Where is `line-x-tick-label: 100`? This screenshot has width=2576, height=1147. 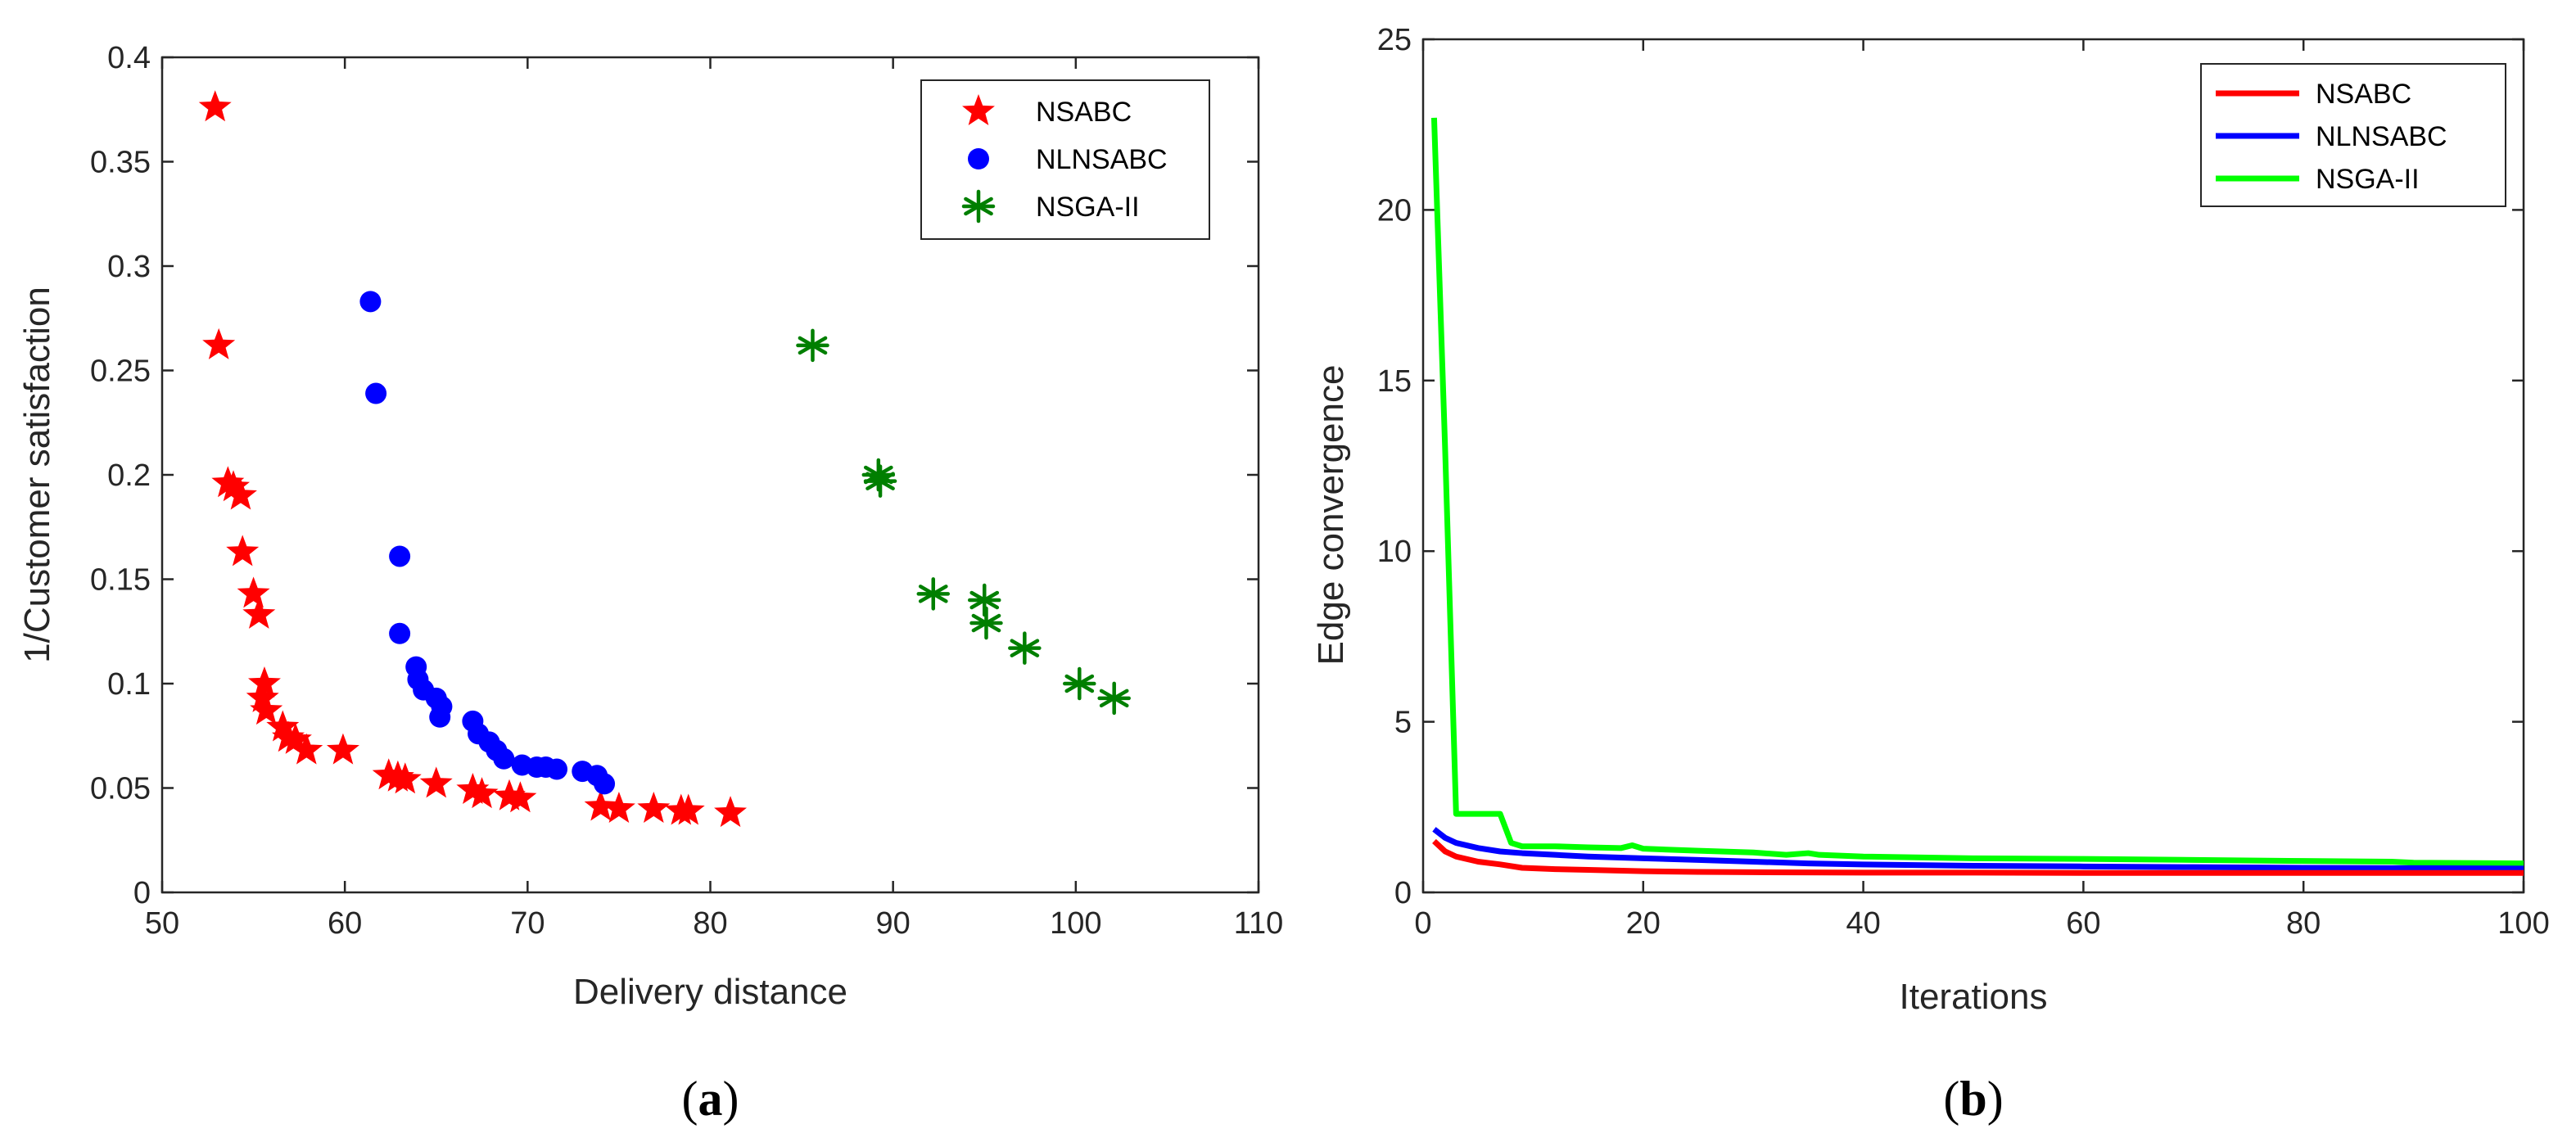 line-x-tick-label: 100 is located at coordinates (2523, 923).